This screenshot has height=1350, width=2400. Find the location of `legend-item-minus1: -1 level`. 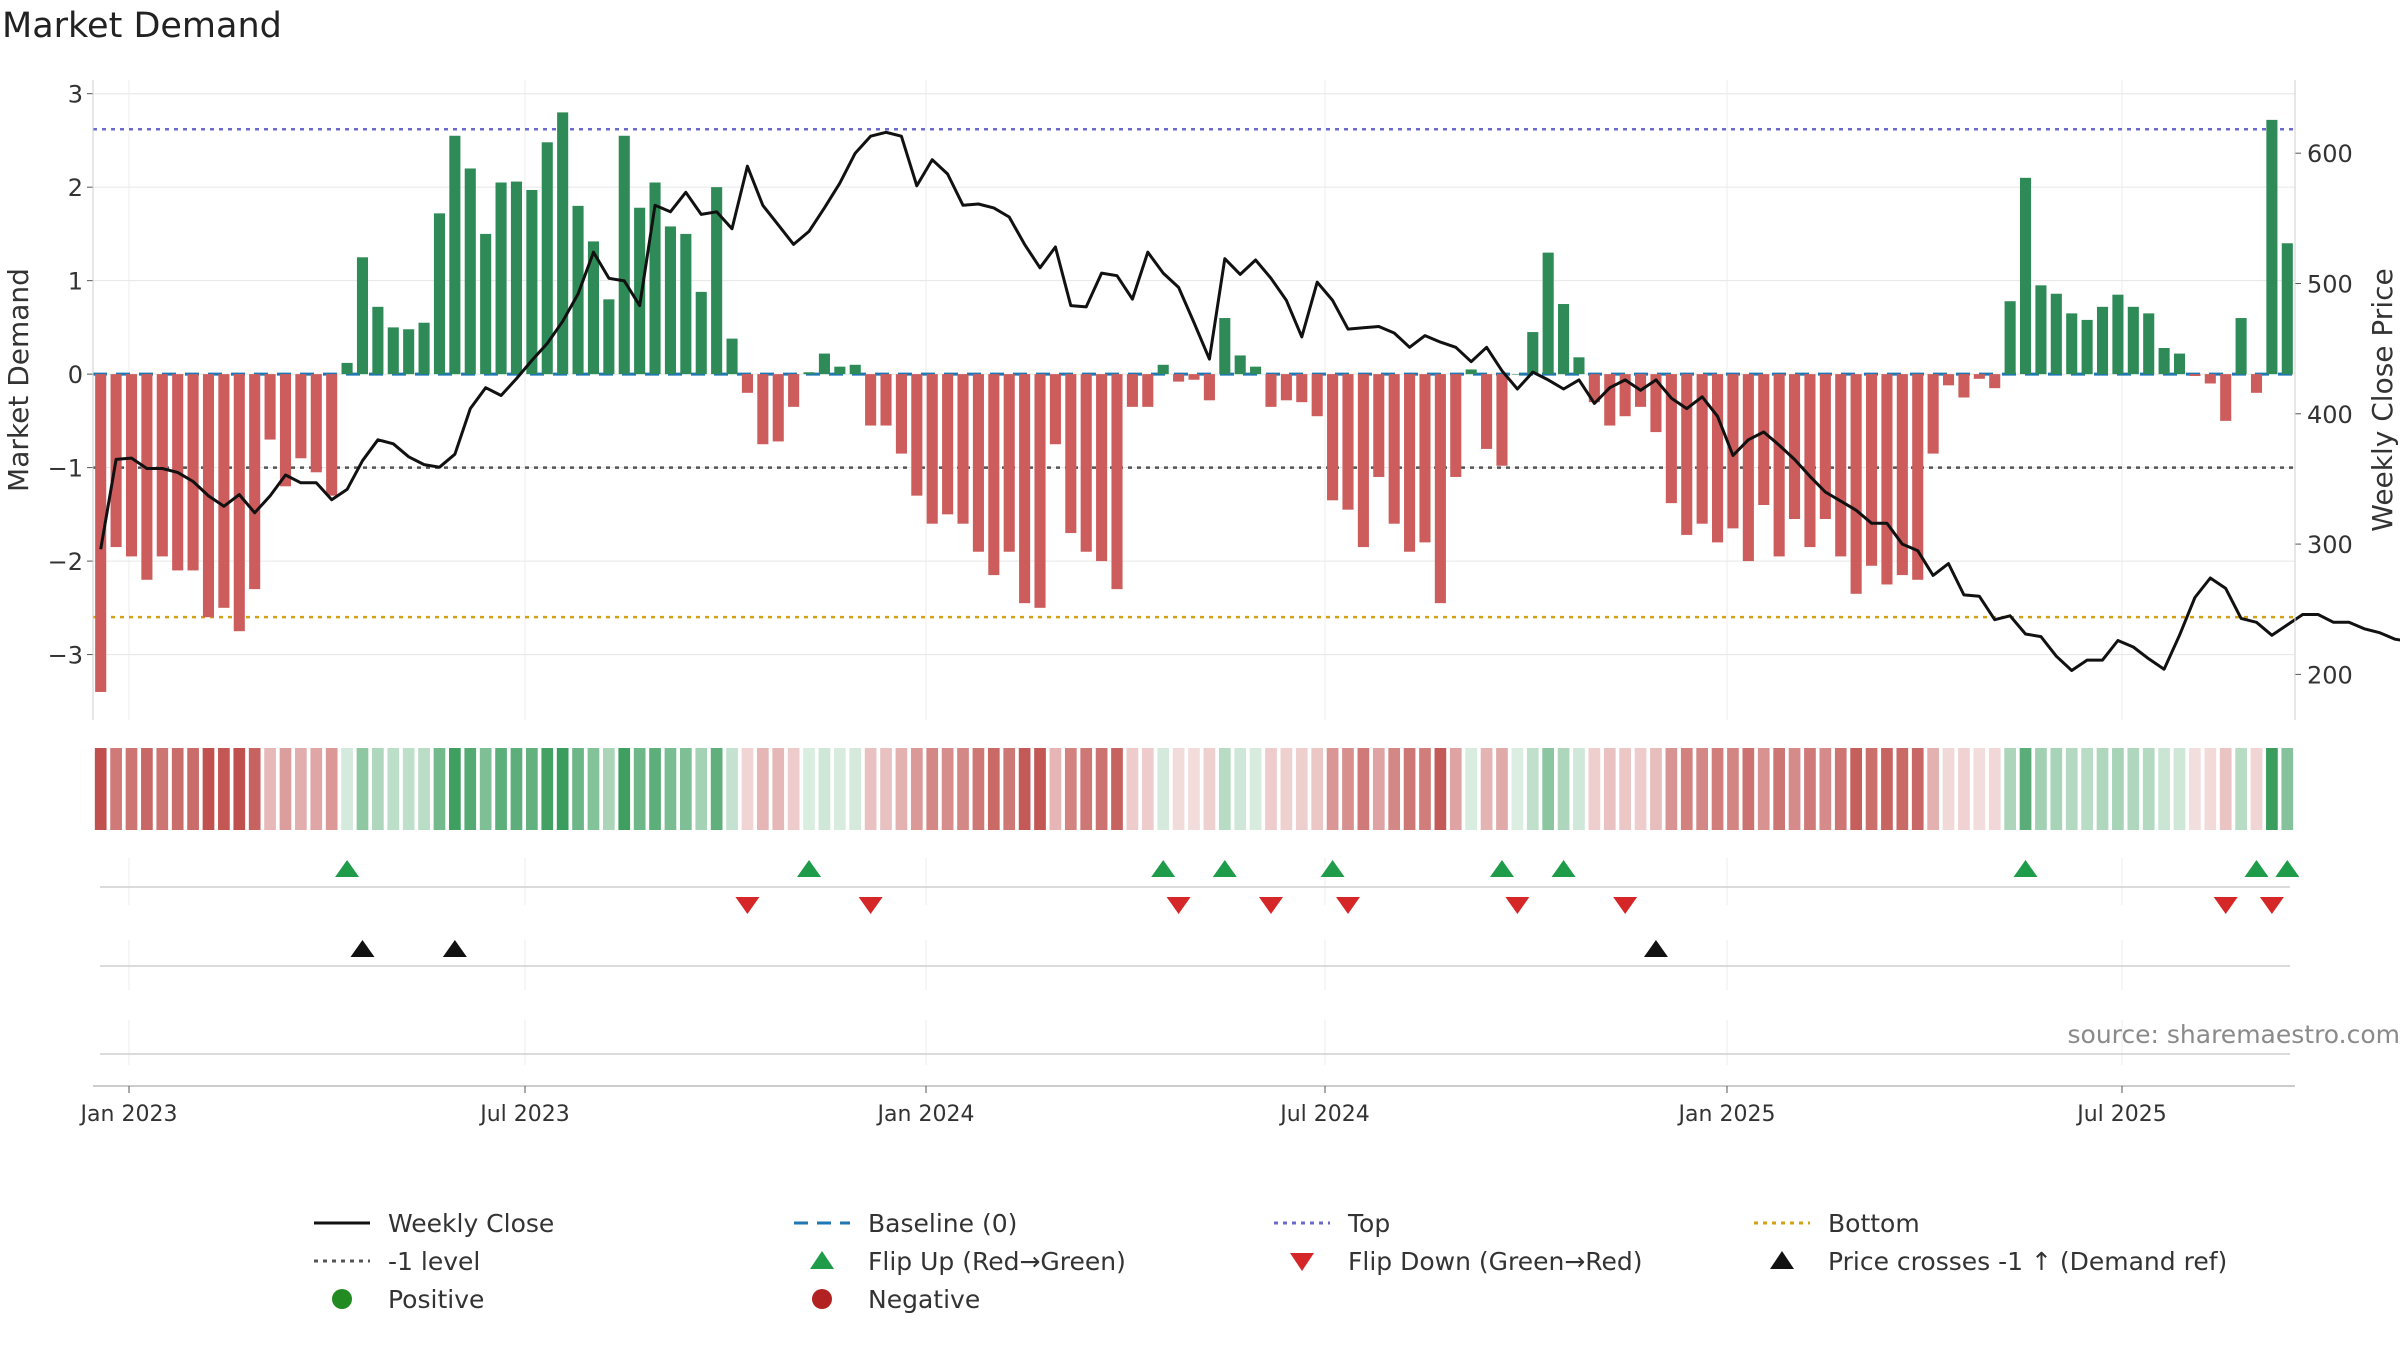

legend-item-minus1: -1 level is located at coordinates (395, 1261).